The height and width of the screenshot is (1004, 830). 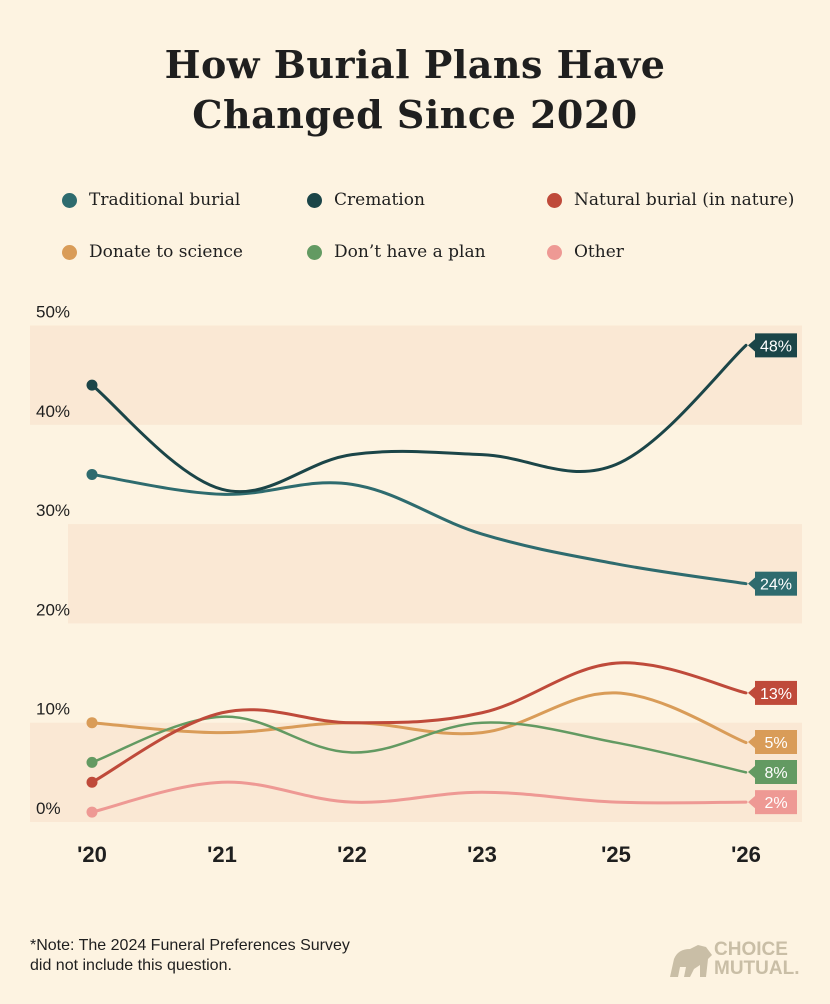 What do you see at coordinates (746, 854) in the screenshot?
I see `x-tick-label: '26` at bounding box center [746, 854].